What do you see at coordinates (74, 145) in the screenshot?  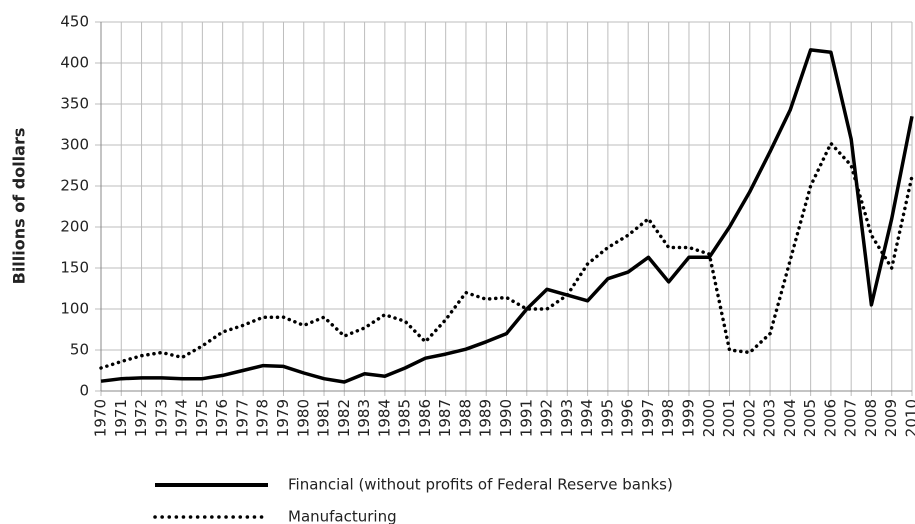 I see `y-tick-label: 300` at bounding box center [74, 145].